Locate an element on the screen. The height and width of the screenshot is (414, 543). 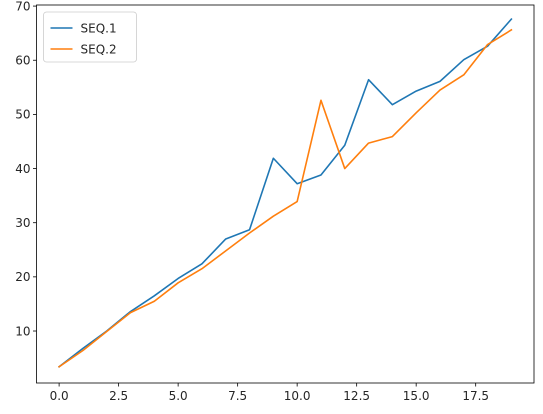
x-tick-label: 12.5 is located at coordinates (356, 396).